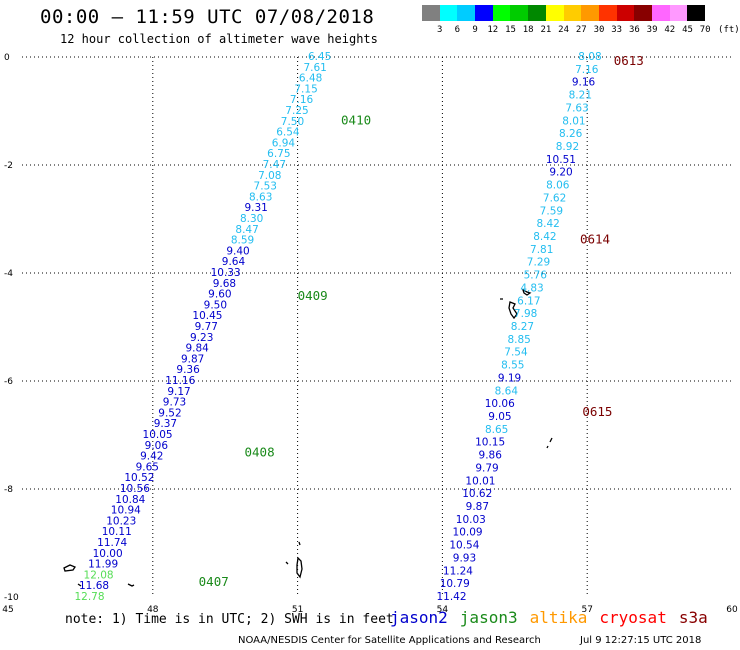 This screenshot has width=740, height=650. Describe the element at coordinates (158, 435) in the screenshot. I see `wave-height-value: 10.05` at that location.